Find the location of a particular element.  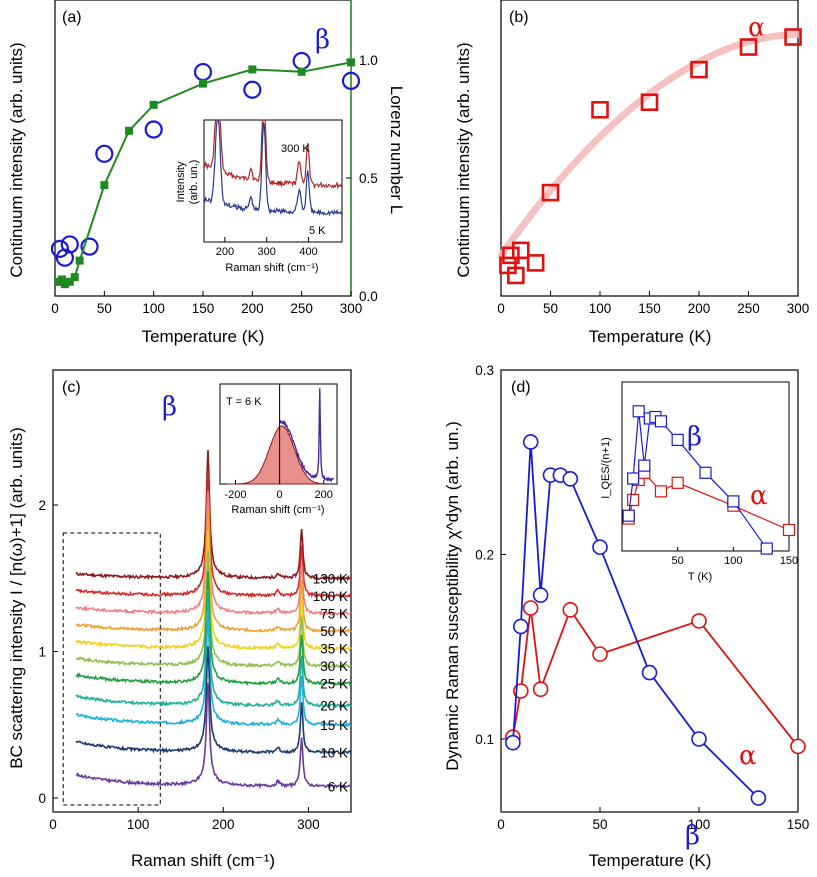

y-axis-tick-label: 2 is located at coordinates (42, 505).